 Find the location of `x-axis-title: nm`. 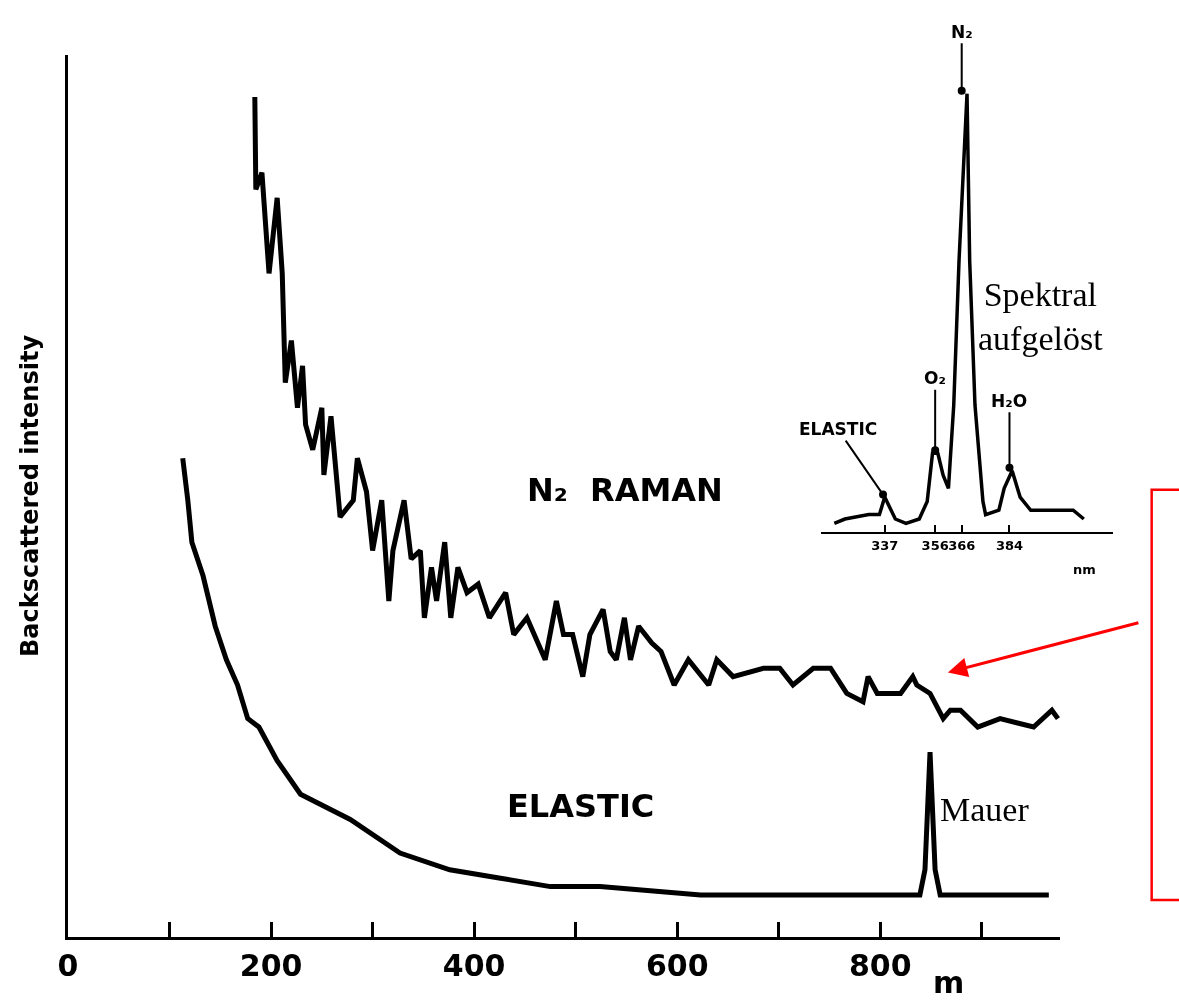

x-axis-title: nm is located at coordinates (1084, 569).